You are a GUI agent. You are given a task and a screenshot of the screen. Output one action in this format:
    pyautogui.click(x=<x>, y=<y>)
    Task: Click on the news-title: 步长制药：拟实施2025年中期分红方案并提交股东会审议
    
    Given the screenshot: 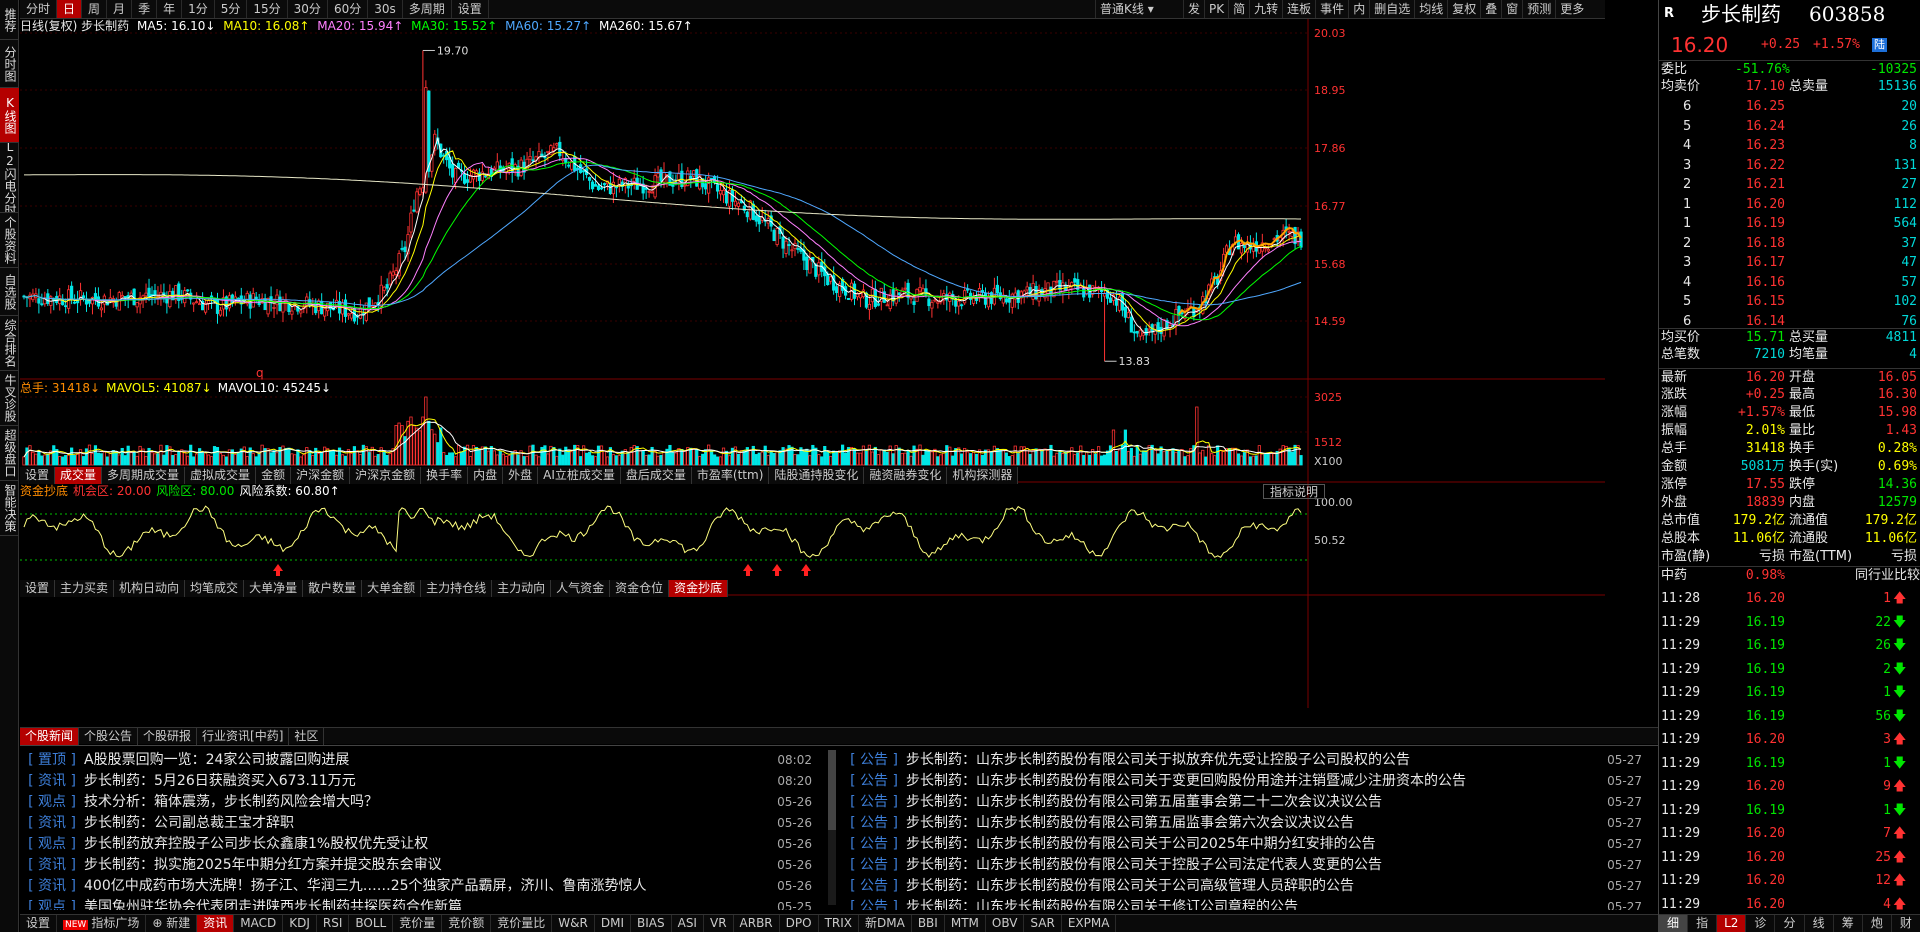 What is the action you would take?
    pyautogui.click(x=263, y=865)
    